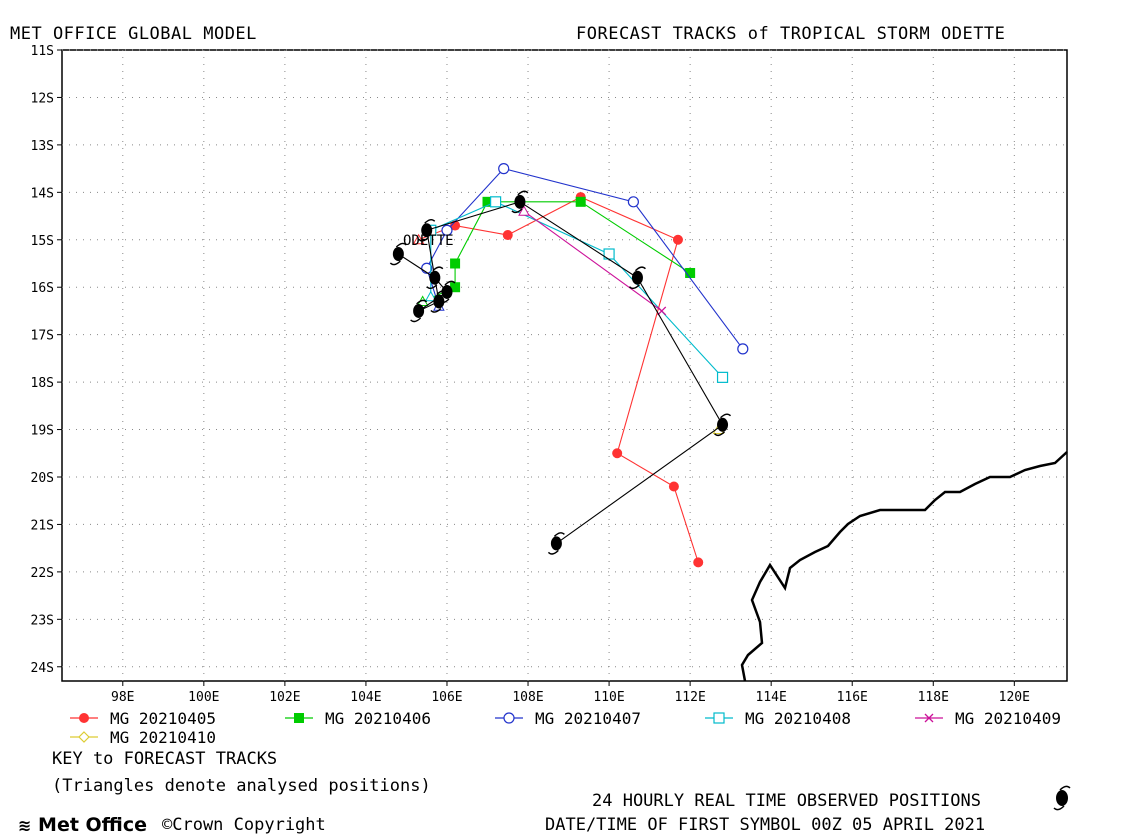  I want to click on legend-label: MG 20210408, so click(798, 718).